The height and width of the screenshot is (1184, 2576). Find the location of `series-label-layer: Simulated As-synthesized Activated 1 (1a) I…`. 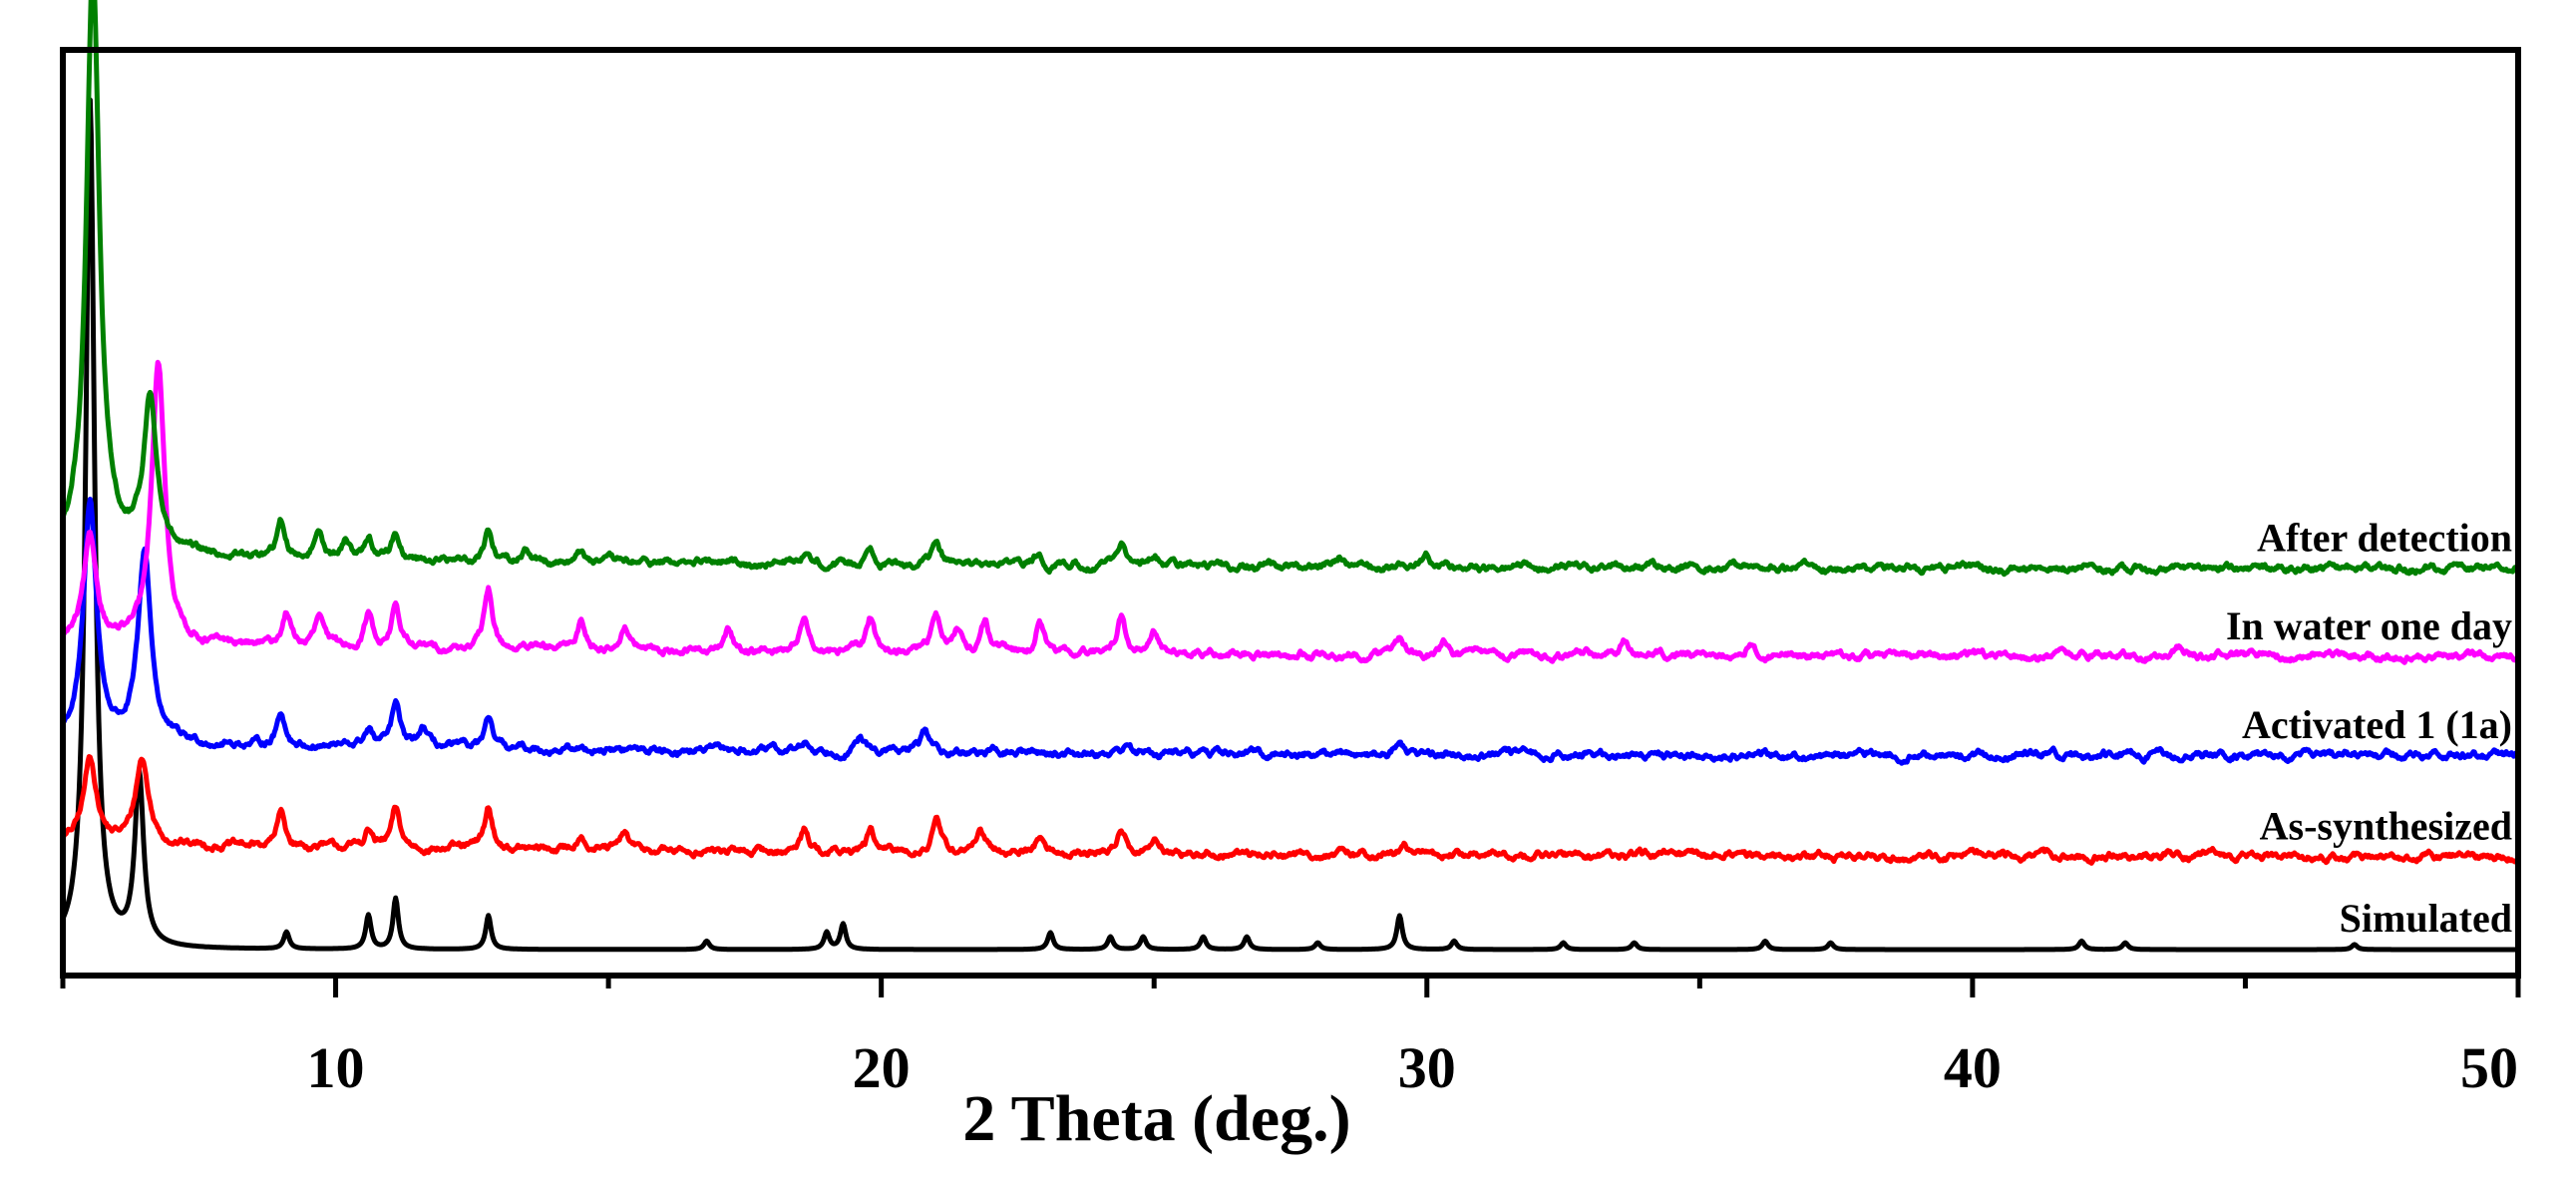

series-label-layer: Simulated As-synthesized Activated 1 (1a) I… is located at coordinates (2369, 728).